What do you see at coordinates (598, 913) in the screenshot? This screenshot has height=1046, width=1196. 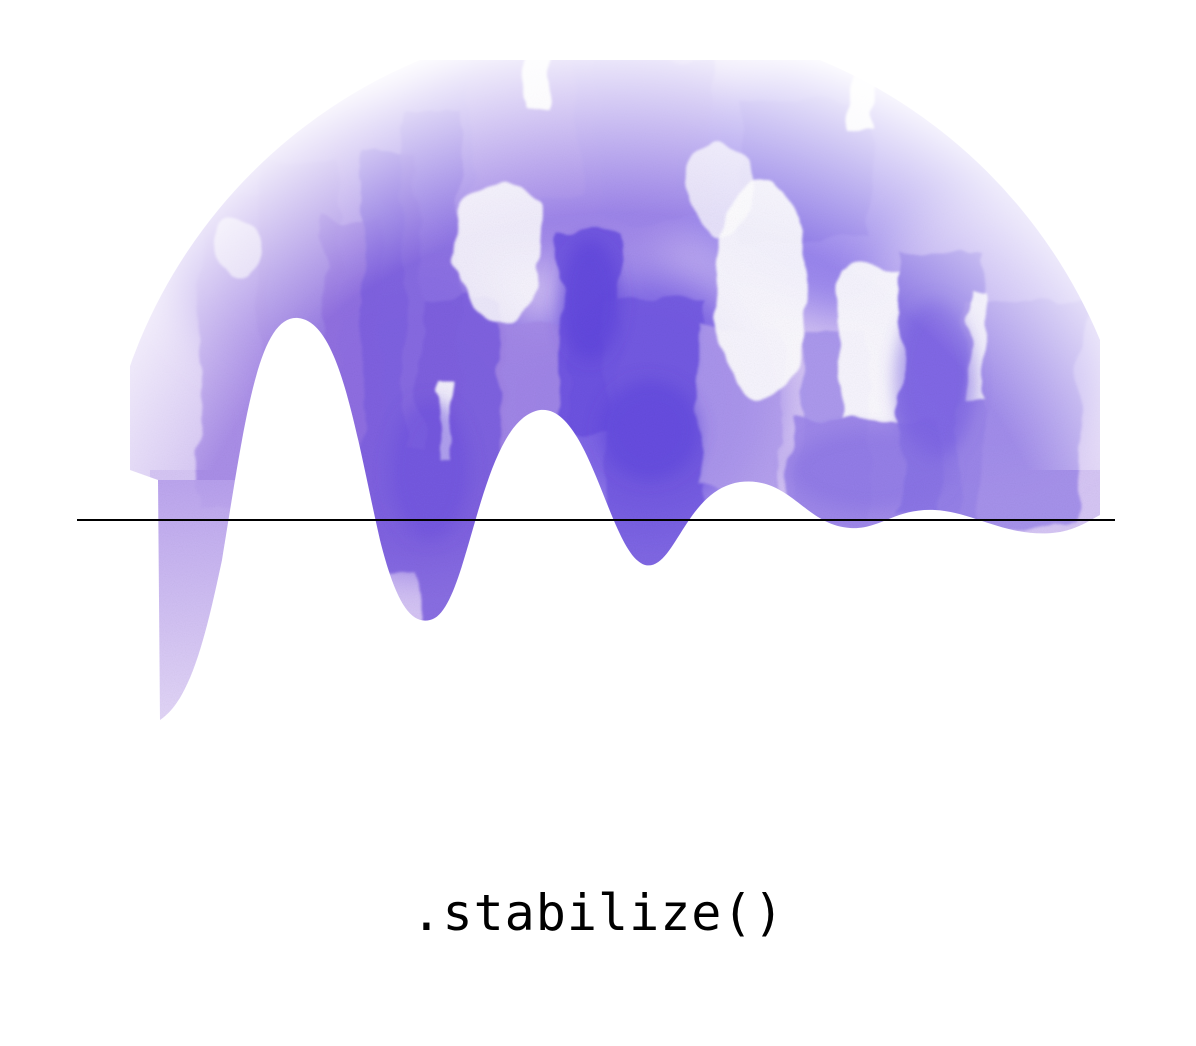 I see `function-caption: .stabilize()` at bounding box center [598, 913].